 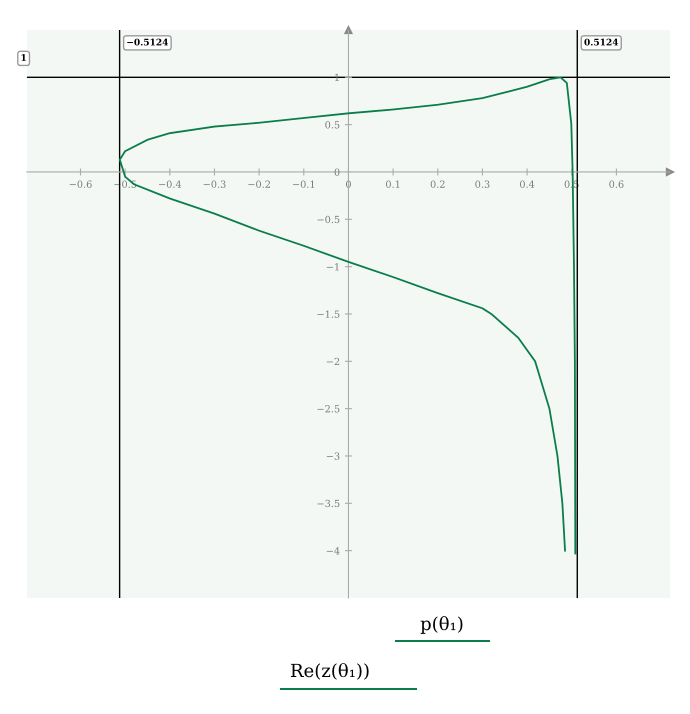 What do you see at coordinates (170, 184) in the screenshot?
I see `x-tick-label: −0.4` at bounding box center [170, 184].